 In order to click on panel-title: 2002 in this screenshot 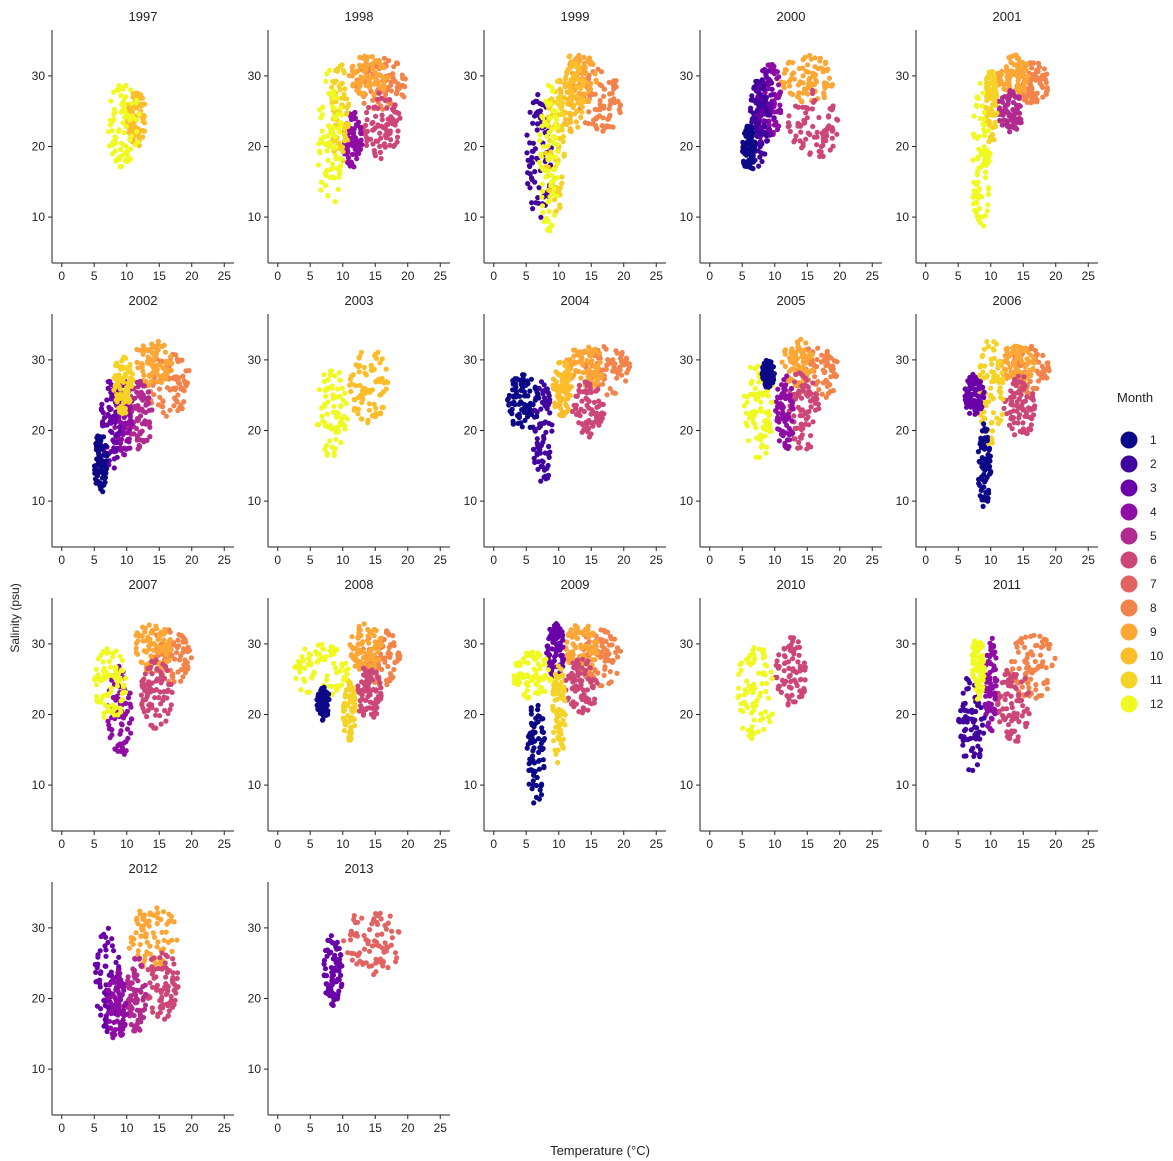, I will do `click(143, 300)`.